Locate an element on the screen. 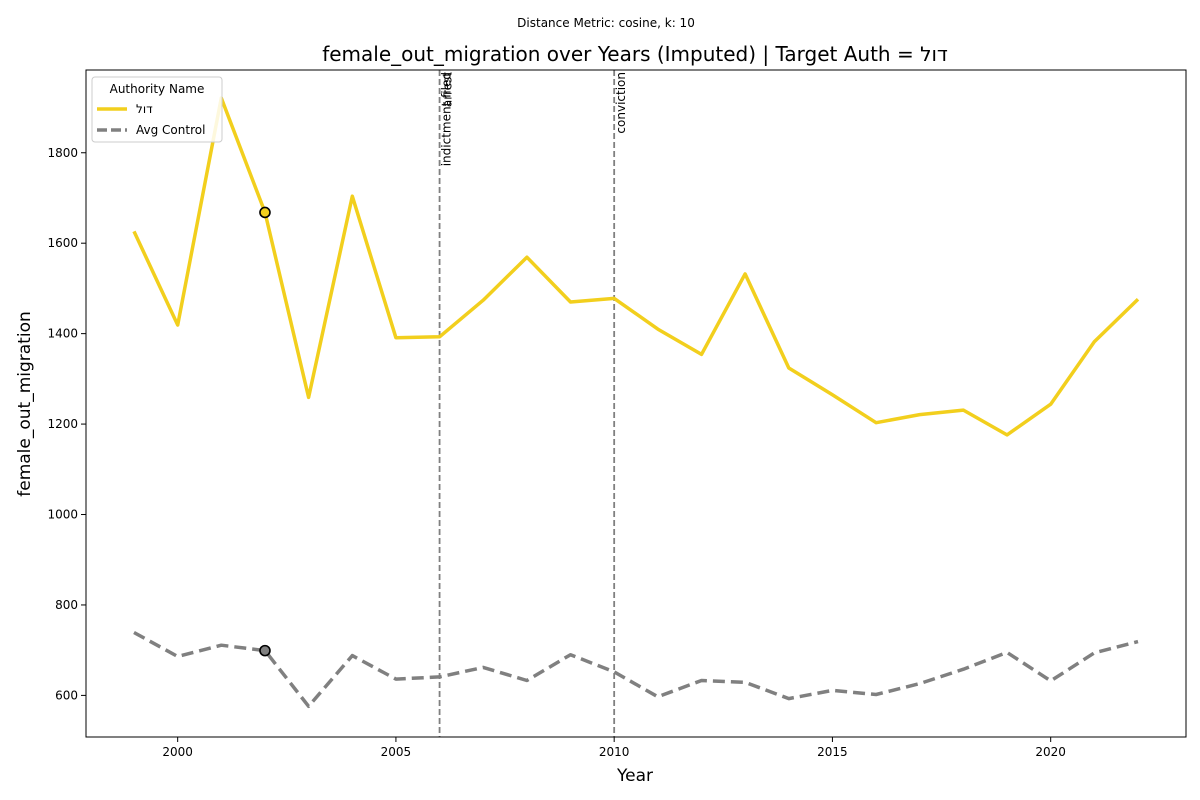 This screenshot has width=1200, height=800. y-axis-title: female_out_migration is located at coordinates (25, 404).